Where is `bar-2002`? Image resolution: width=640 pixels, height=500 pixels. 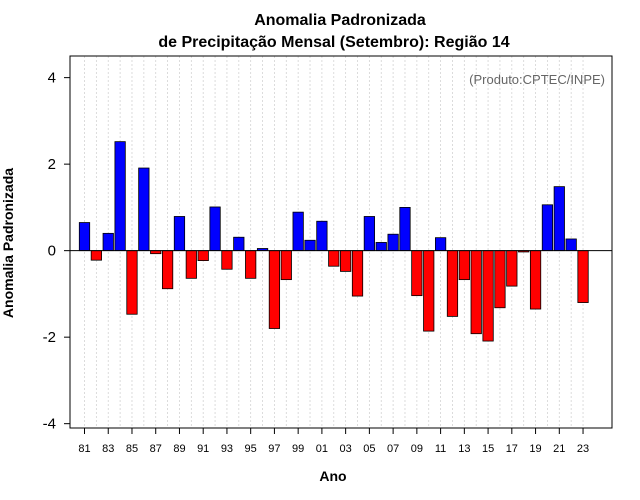
bar-2002 is located at coordinates (334, 258).